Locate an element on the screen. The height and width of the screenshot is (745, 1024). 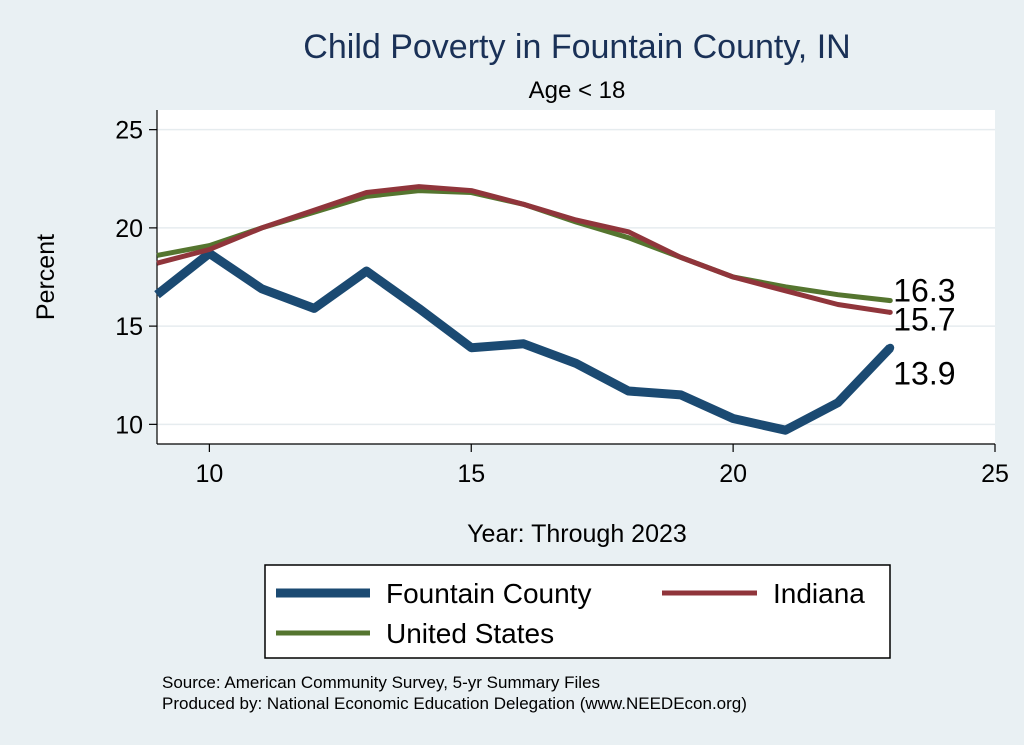
x-axis-title: Year: Through 2023 is located at coordinates (577, 534).